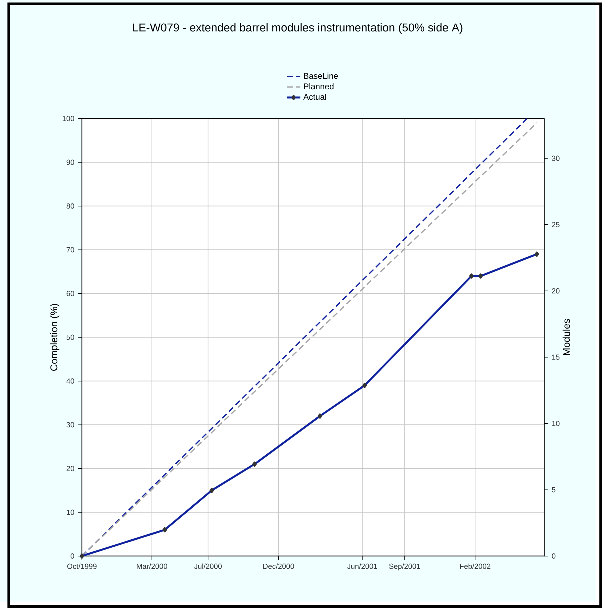  Describe the element at coordinates (55, 338) in the screenshot. I see `y-axis-title: Completion (%)` at that location.